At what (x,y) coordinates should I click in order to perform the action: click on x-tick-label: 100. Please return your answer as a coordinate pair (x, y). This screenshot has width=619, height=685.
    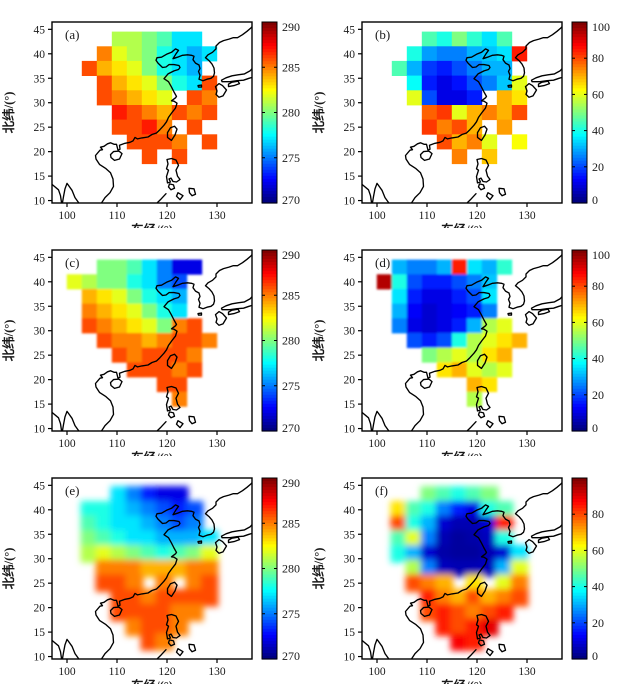
    Looking at the image, I should click on (67, 672).